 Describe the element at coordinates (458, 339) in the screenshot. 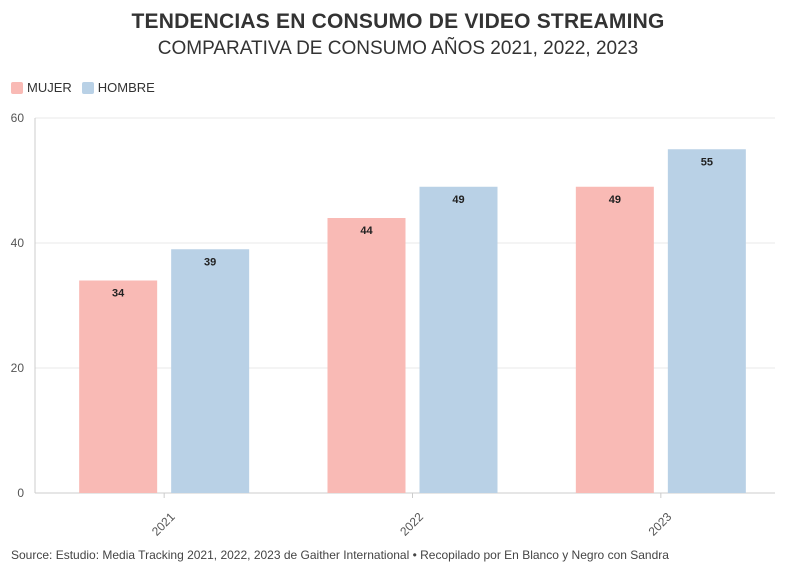

I see `bar-hombre-2022` at that location.